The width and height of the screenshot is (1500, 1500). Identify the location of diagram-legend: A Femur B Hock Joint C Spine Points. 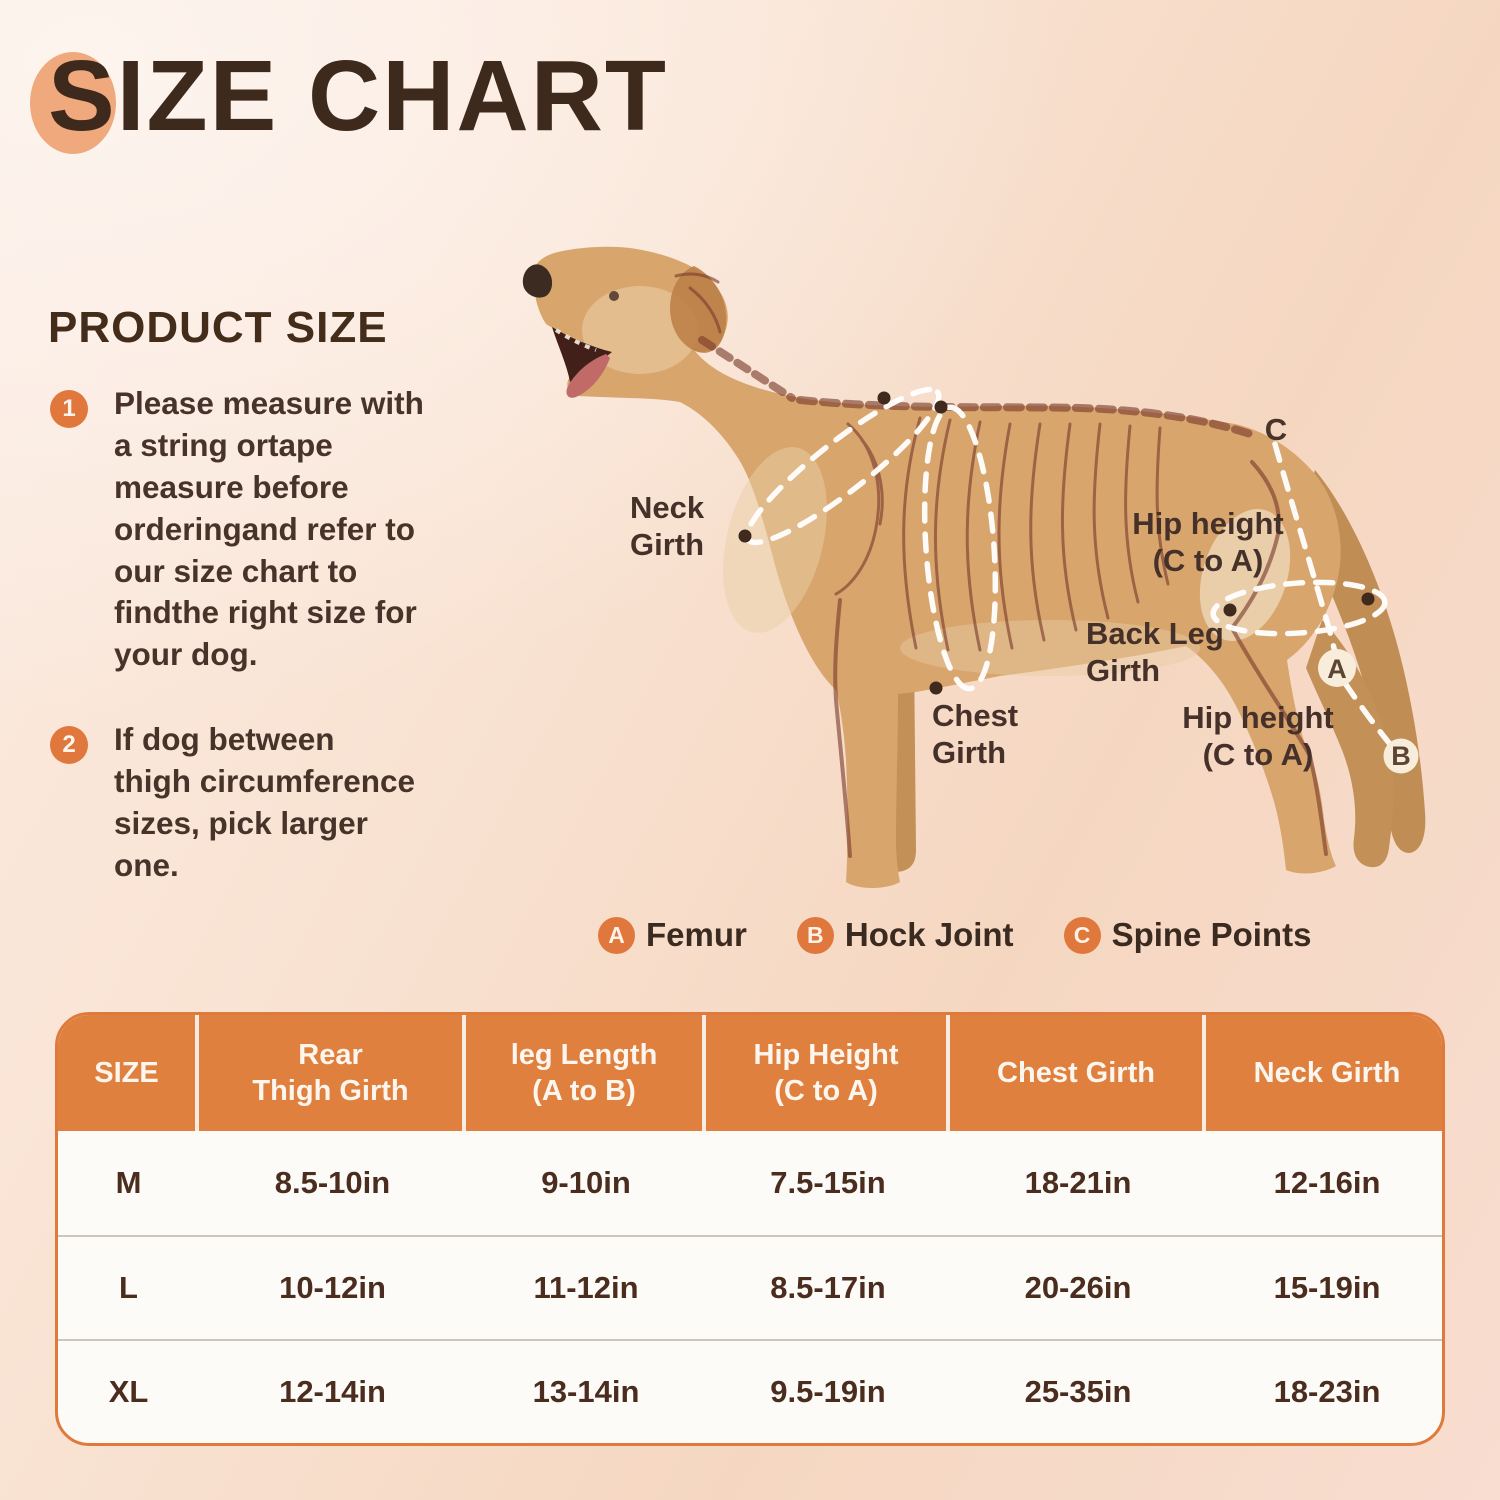
(954, 935).